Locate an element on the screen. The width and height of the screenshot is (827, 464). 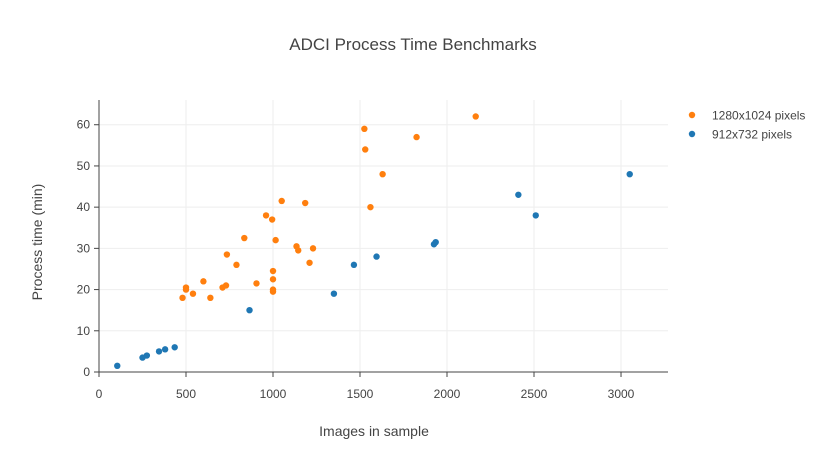
y-tick-label: 20 is located at coordinates (84, 290).